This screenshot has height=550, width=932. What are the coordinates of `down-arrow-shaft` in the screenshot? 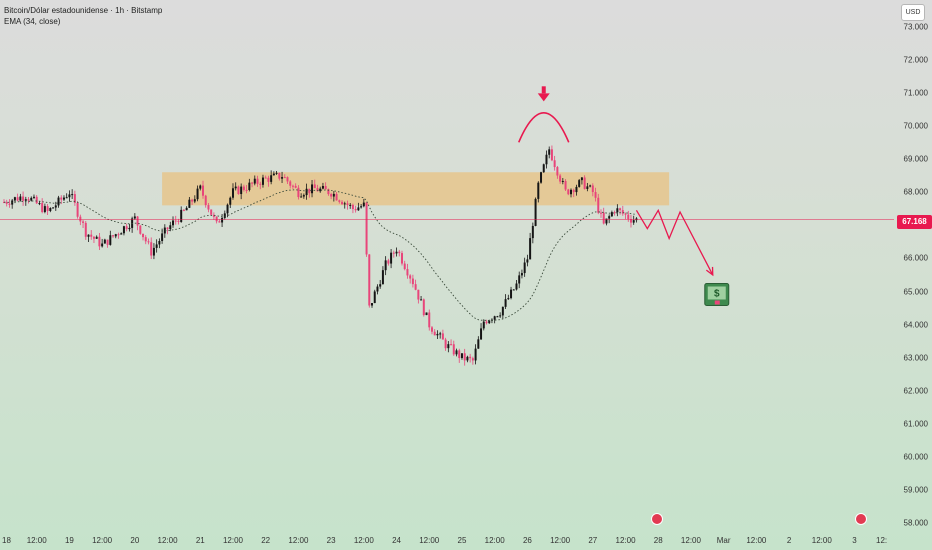 It's located at (543, 90).